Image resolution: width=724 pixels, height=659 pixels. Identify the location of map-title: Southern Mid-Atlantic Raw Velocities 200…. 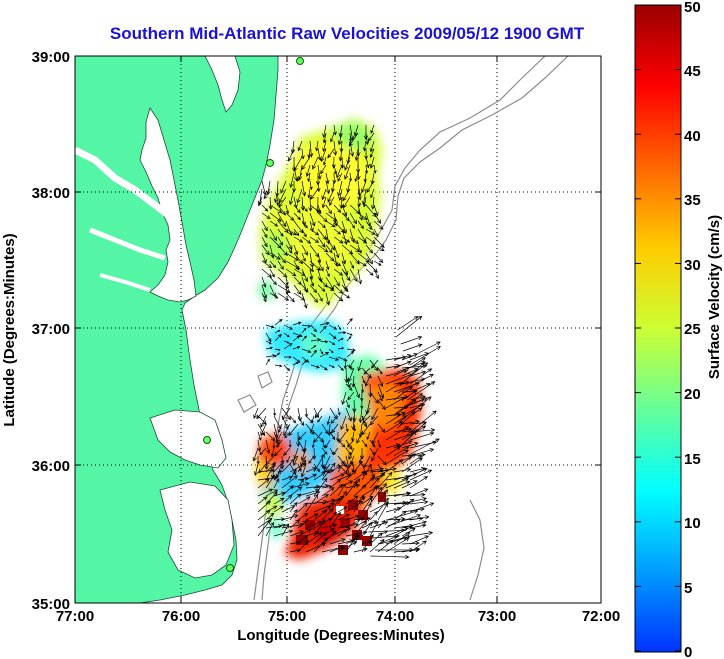
(347, 33).